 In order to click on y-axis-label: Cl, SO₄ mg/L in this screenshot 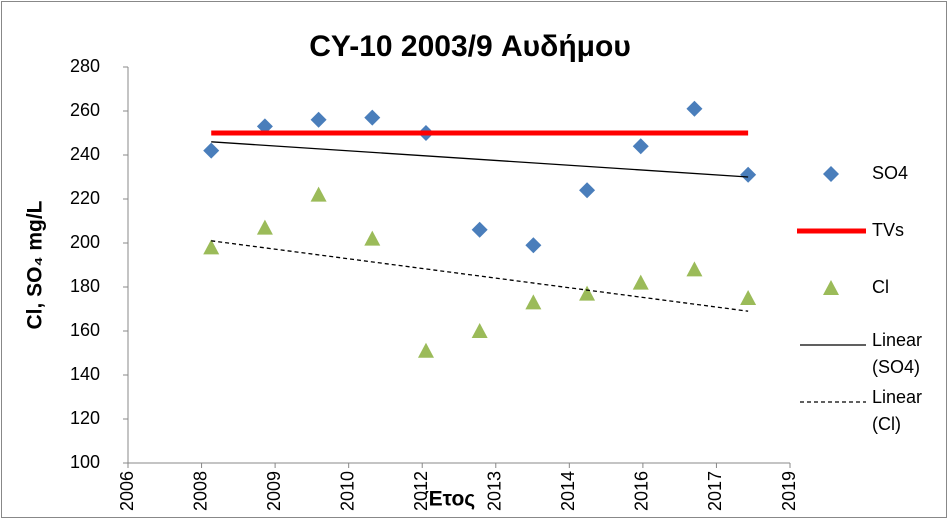, I will do `click(35, 264)`.